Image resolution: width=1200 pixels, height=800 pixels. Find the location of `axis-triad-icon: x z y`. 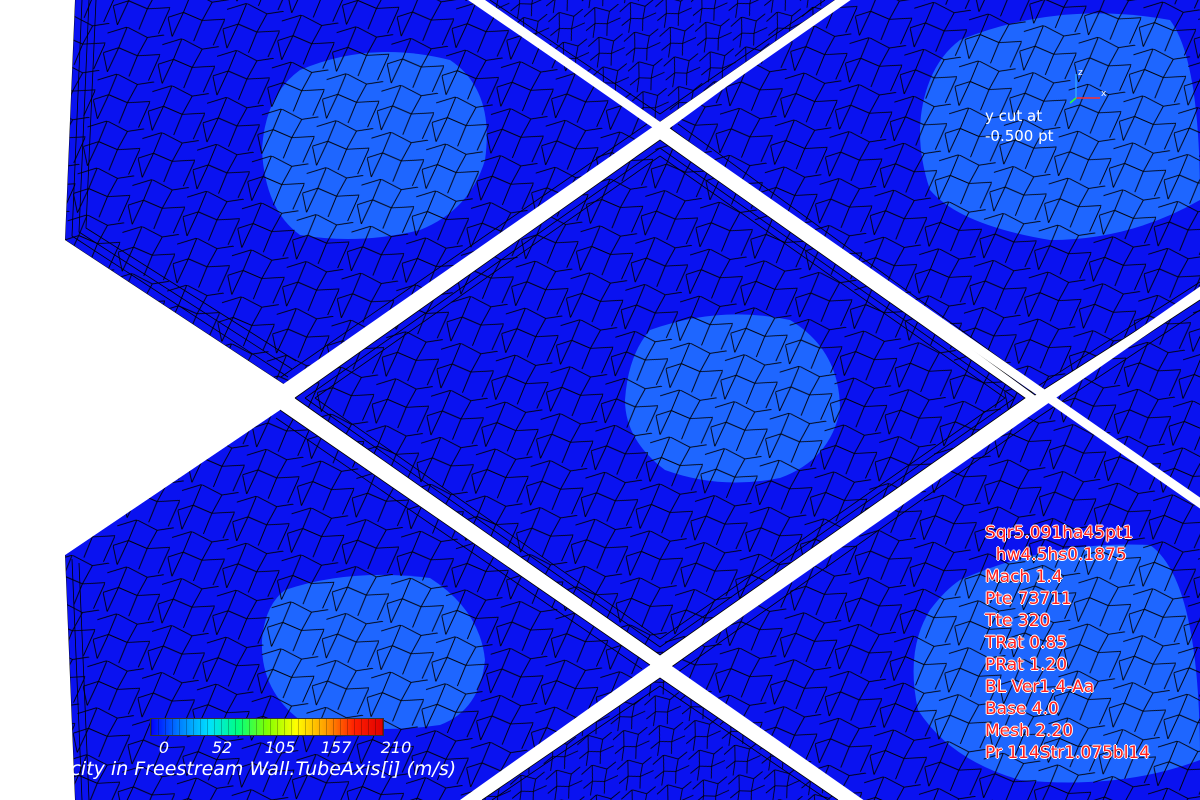

axis-triad-icon: x z y is located at coordinates (1087, 86).